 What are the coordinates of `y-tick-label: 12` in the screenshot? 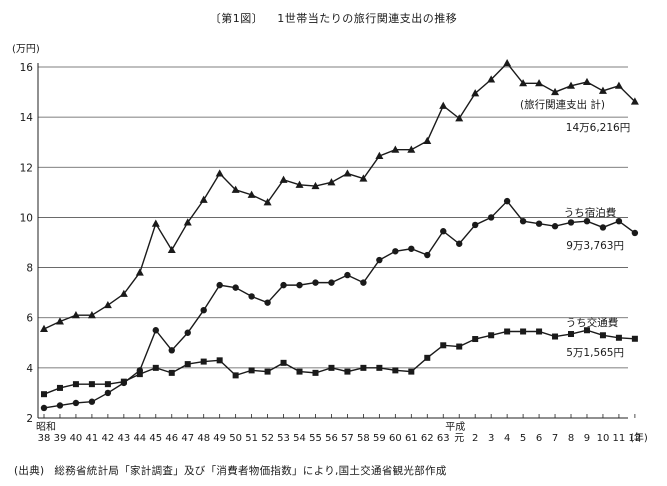 It's located at (26, 168).